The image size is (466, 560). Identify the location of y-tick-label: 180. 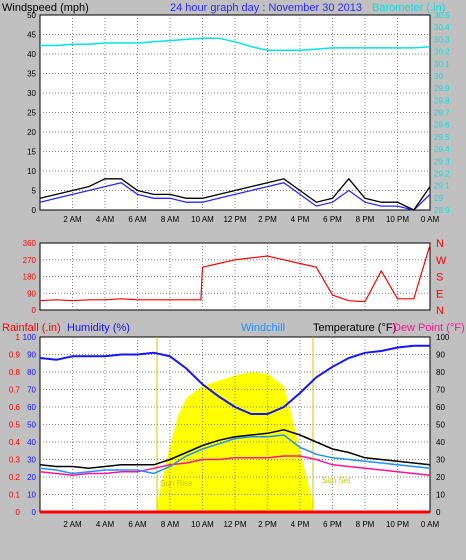
(30, 277).